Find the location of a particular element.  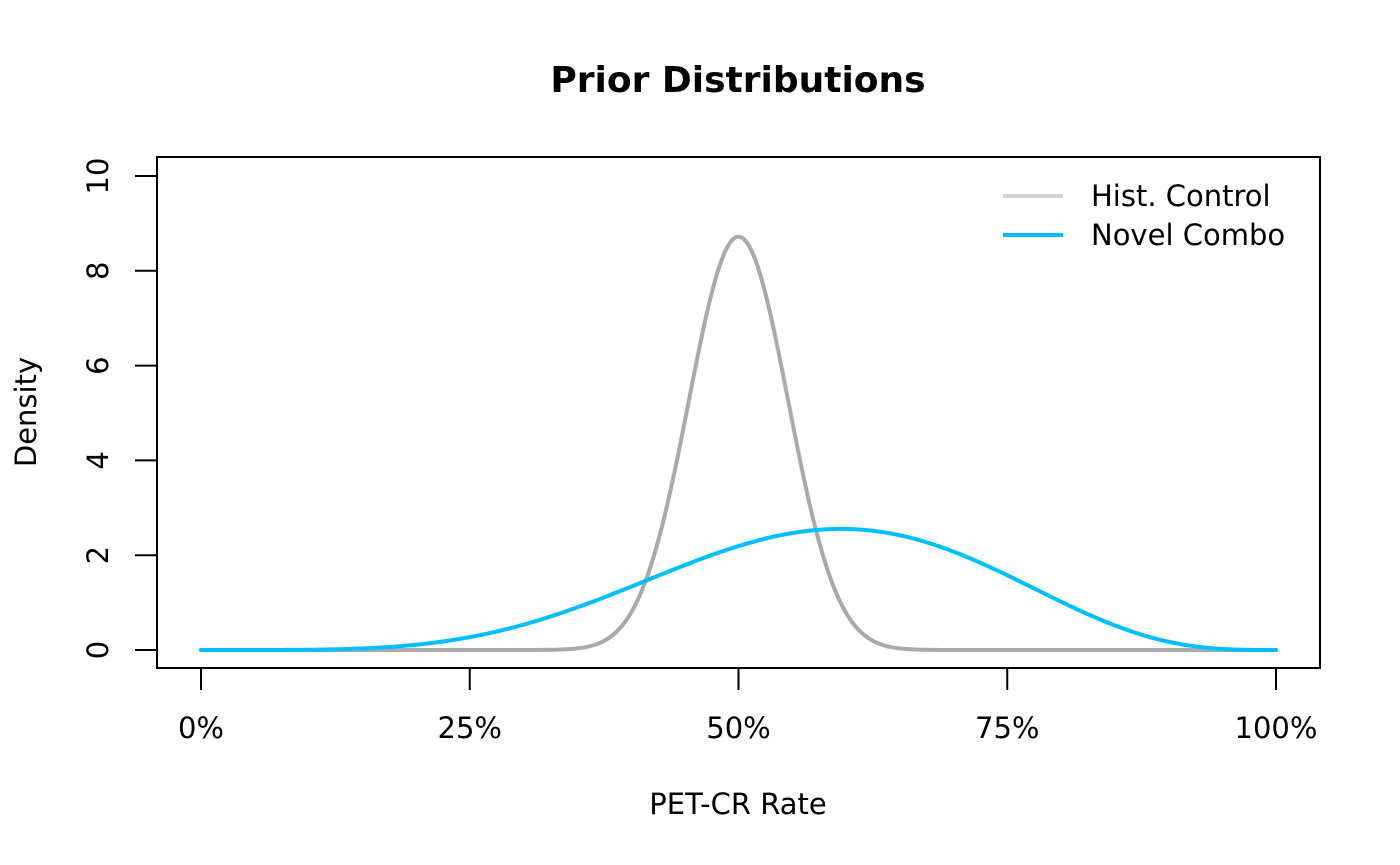

y-tick-label: 6 is located at coordinates (98, 365).